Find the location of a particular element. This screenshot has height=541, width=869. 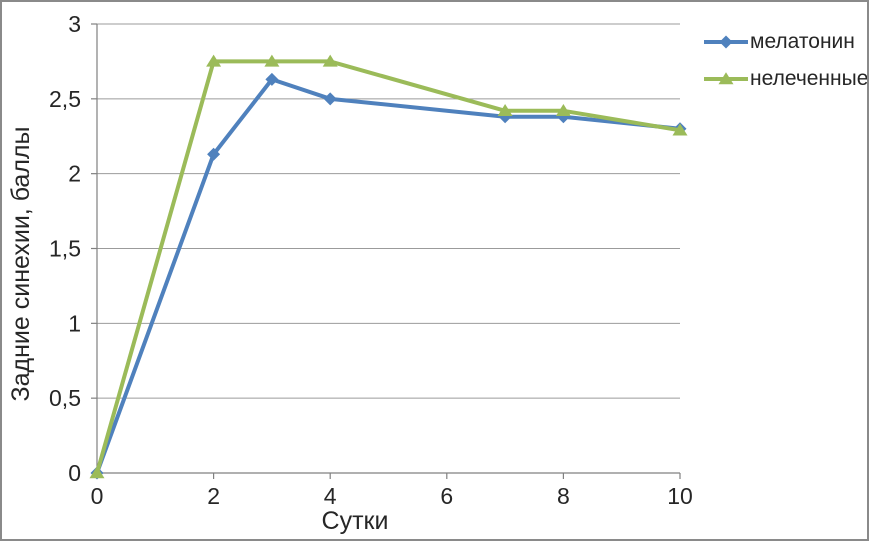

y-tick-label: 0 is located at coordinates (74, 473).